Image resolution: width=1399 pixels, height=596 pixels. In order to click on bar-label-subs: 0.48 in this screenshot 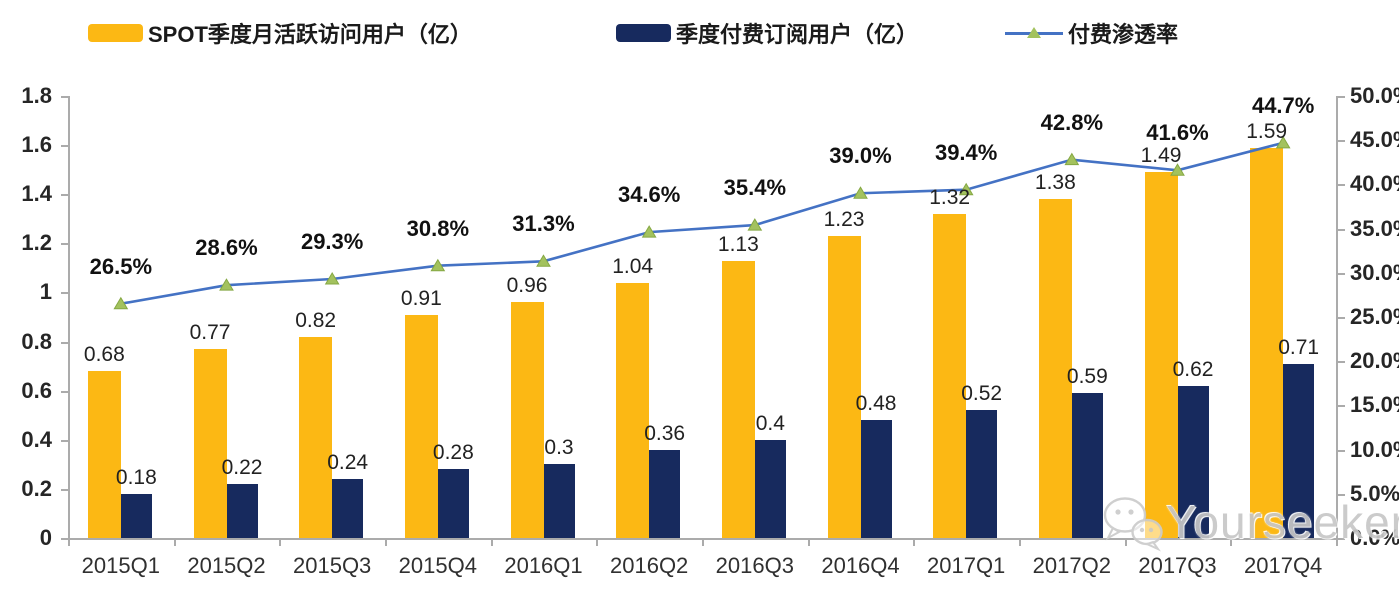, I will do `click(876, 404)`.